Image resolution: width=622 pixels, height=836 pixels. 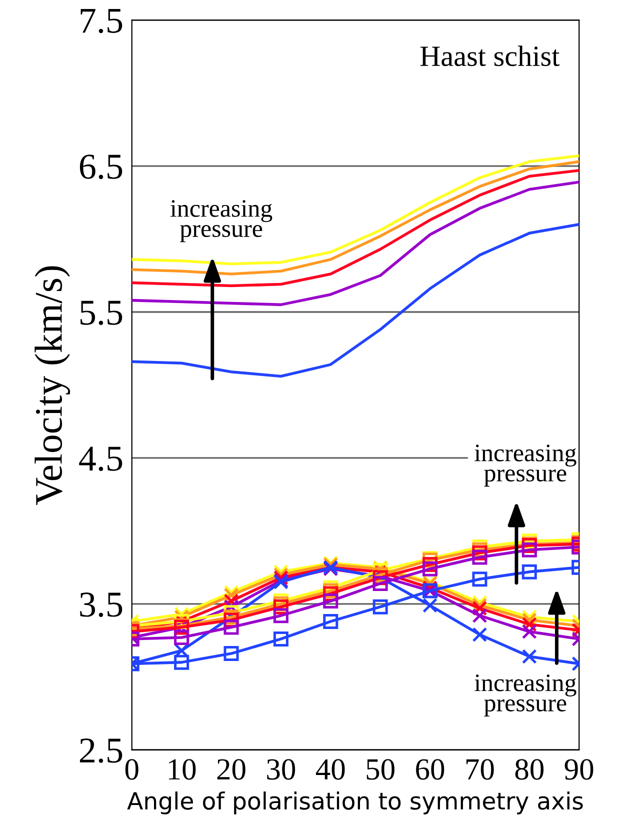 I want to click on x-tick-label: 50, so click(x=380, y=769).